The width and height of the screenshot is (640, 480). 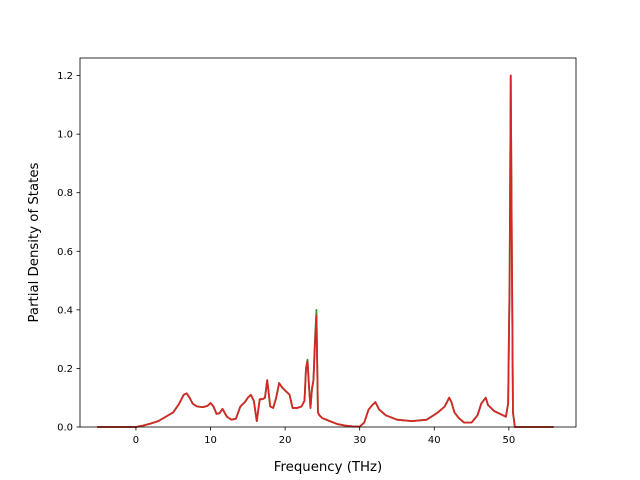 I want to click on x-axis-ticks: 0 10 20 30 40 50, so click(x=324, y=436).